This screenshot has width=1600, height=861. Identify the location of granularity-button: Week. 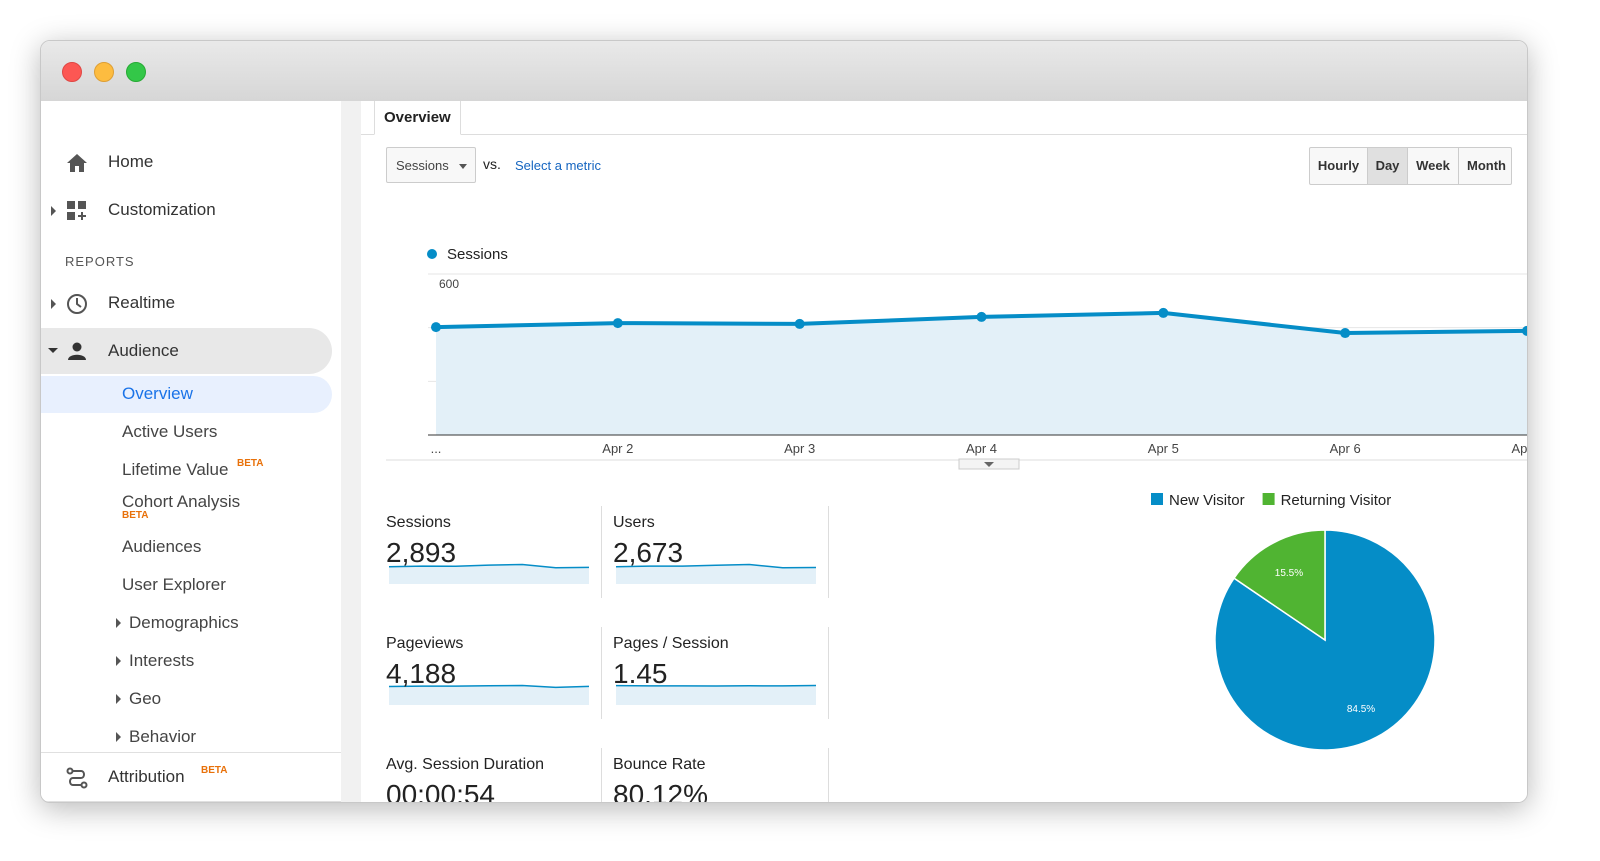
(1433, 166).